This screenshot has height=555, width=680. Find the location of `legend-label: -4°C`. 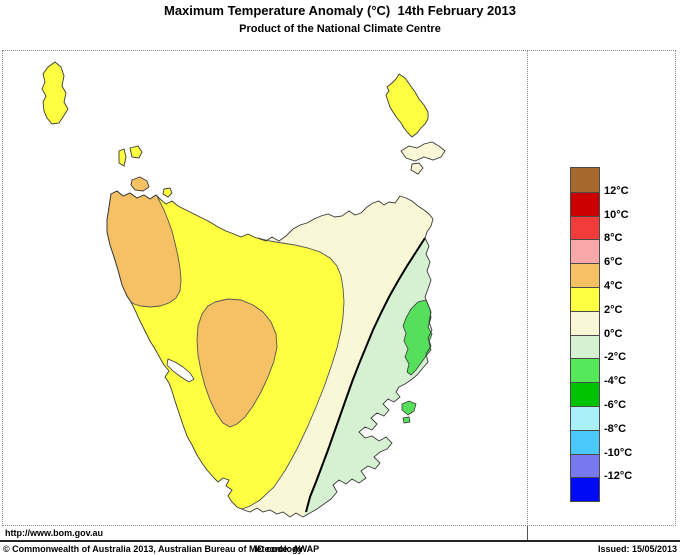

legend-label: -4°C is located at coordinates (615, 380).